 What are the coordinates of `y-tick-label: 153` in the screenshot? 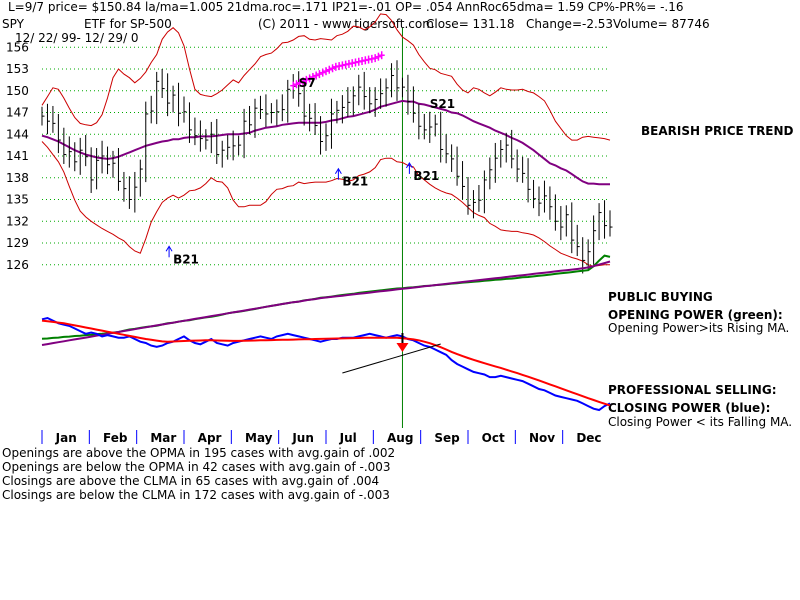 It's located at (17, 69).